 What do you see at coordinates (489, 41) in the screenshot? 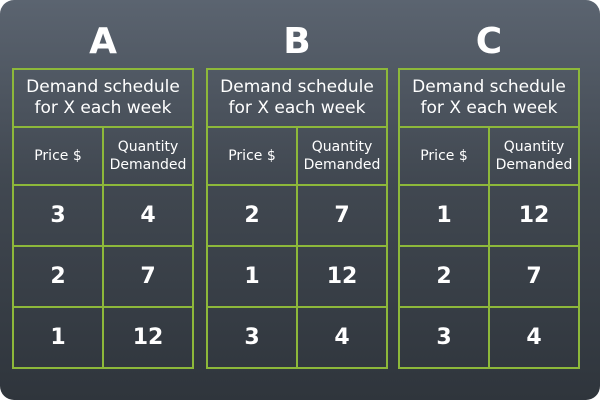
I see `panel-letter: C` at bounding box center [489, 41].